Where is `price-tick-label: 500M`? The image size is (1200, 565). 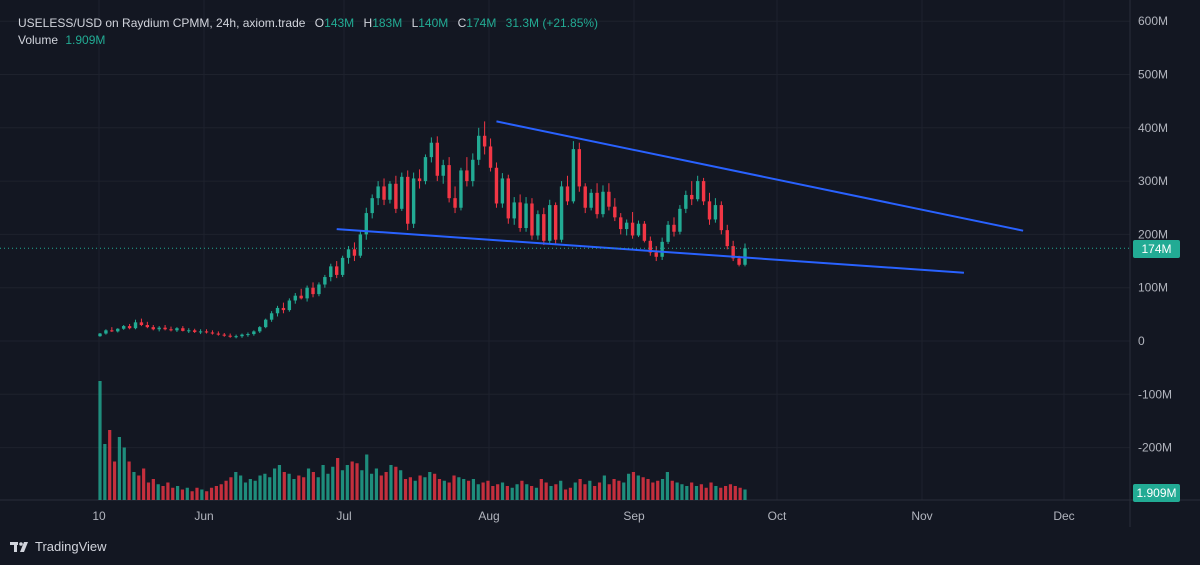 price-tick-label: 500M is located at coordinates (1153, 75).